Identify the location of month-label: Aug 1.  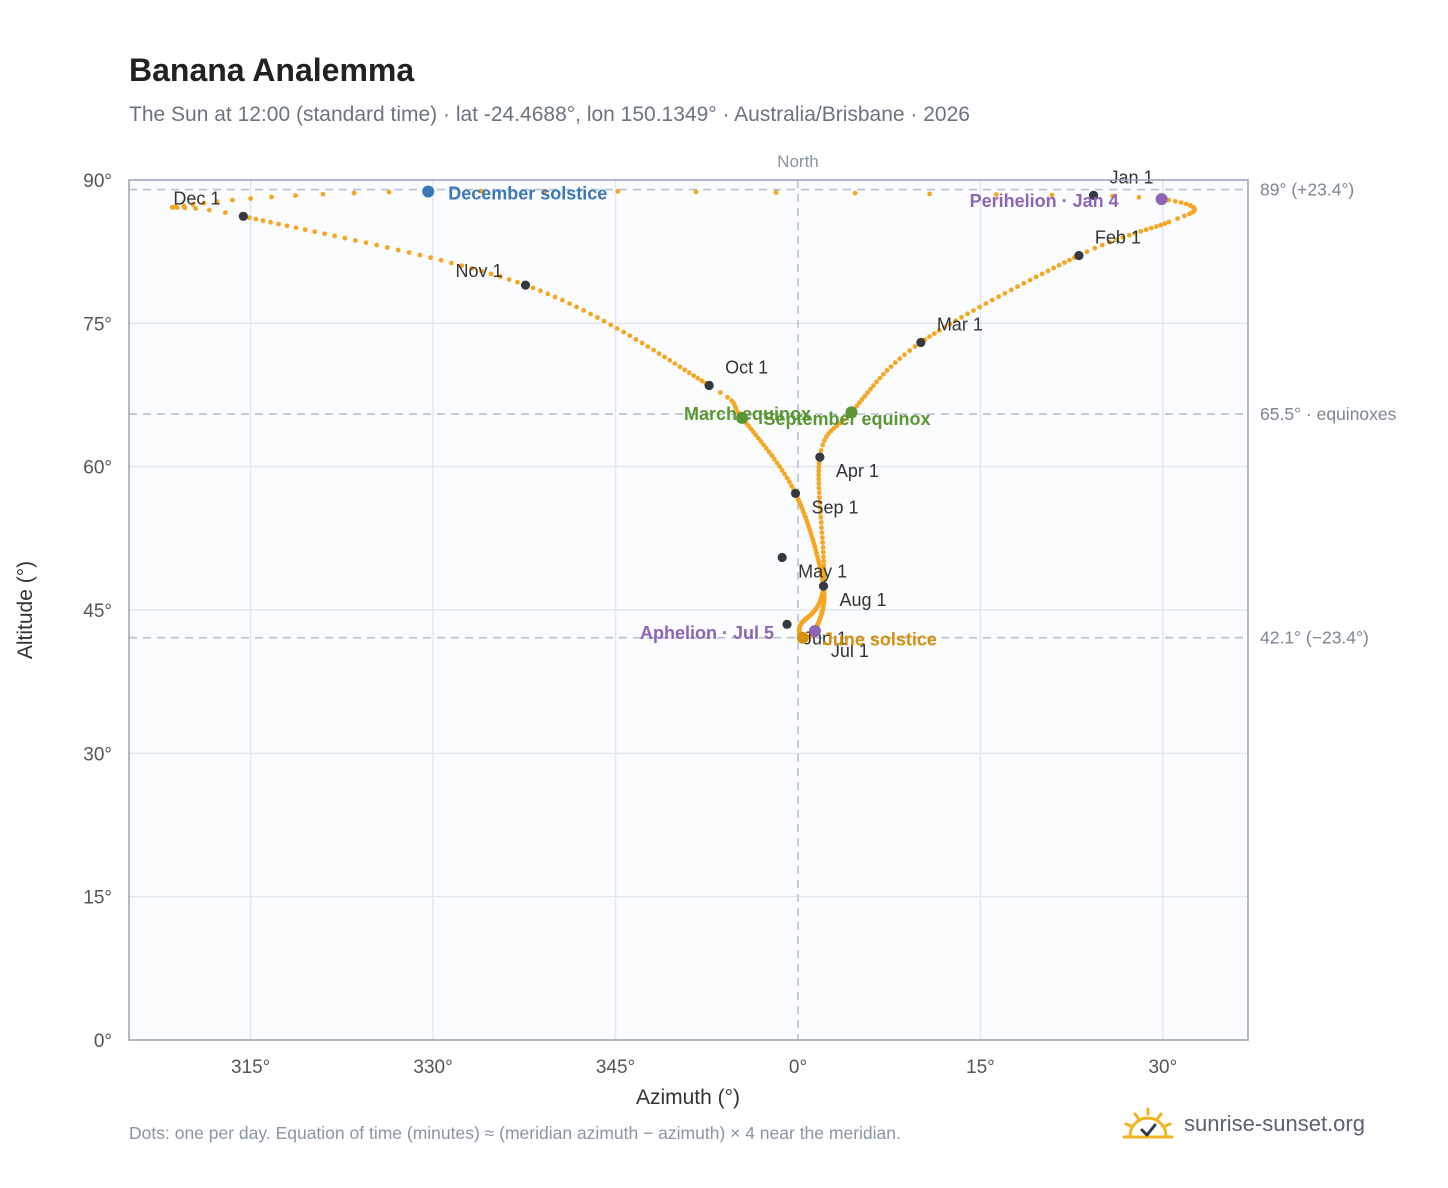
(863, 600).